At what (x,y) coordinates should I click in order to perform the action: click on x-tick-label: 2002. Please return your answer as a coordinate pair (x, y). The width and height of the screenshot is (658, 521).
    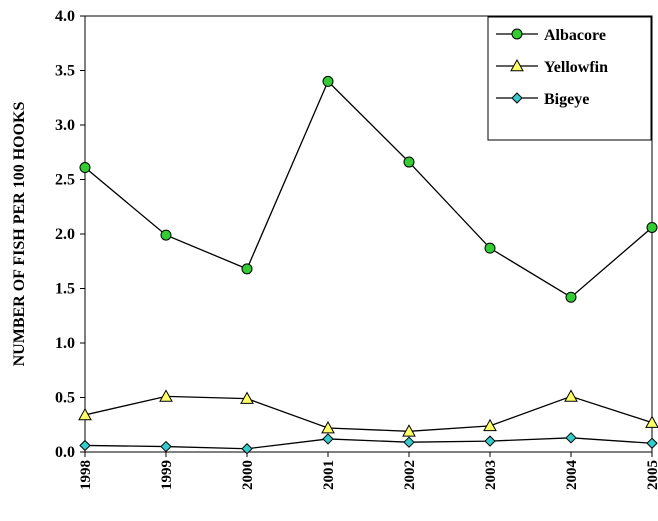
    Looking at the image, I should click on (410, 475).